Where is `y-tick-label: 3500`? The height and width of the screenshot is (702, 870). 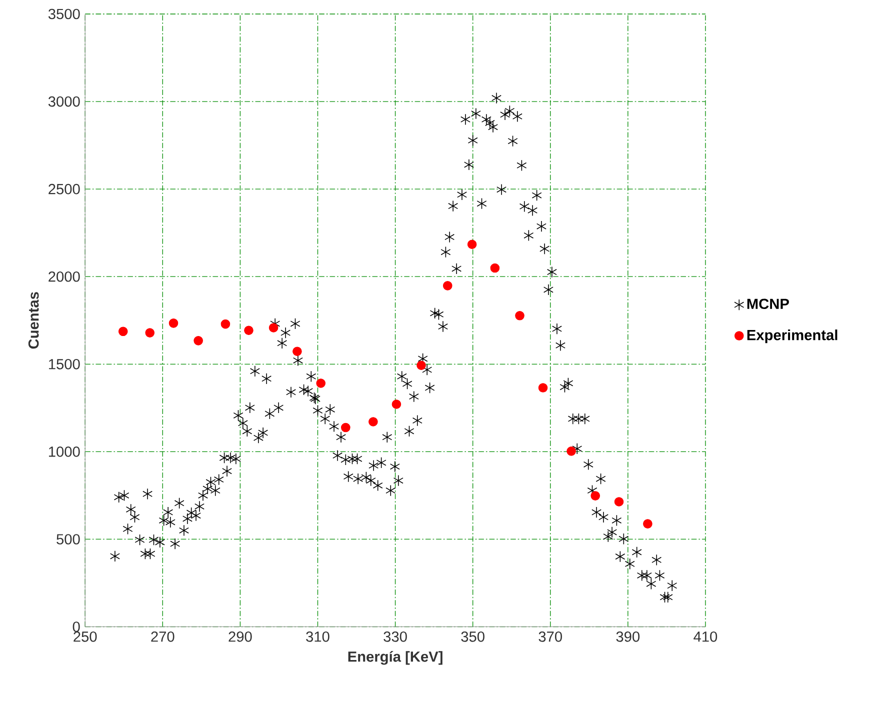
y-tick-label: 3500 is located at coordinates (64, 13).